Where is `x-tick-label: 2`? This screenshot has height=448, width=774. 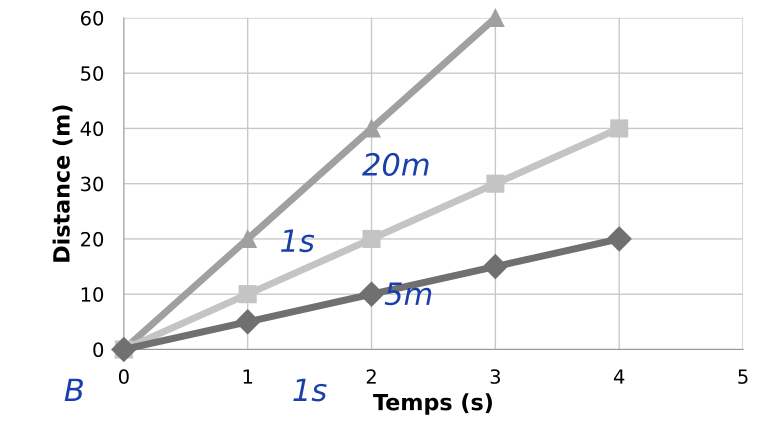 x-tick-label: 2 is located at coordinates (371, 376).